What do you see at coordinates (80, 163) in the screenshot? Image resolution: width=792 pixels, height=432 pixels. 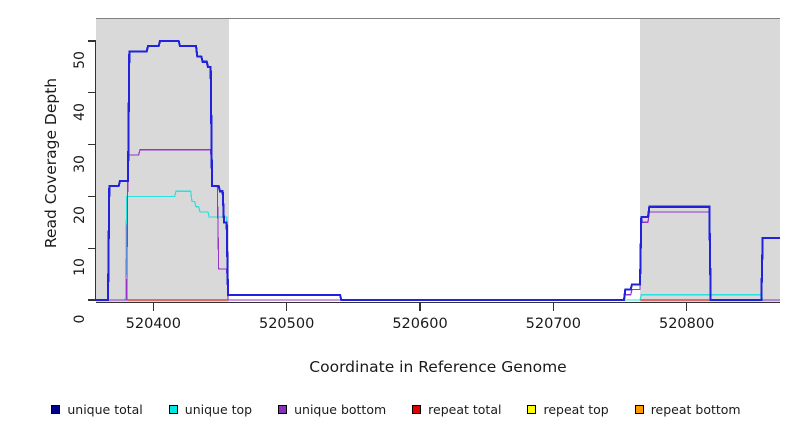 I see `y-tick-label-30: 30` at bounding box center [80, 163].